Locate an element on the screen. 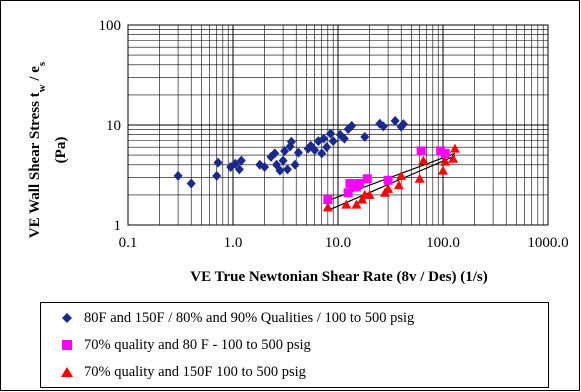 Image resolution: width=581 pixels, height=392 pixels. legend-square-icon is located at coordinates (67, 345).